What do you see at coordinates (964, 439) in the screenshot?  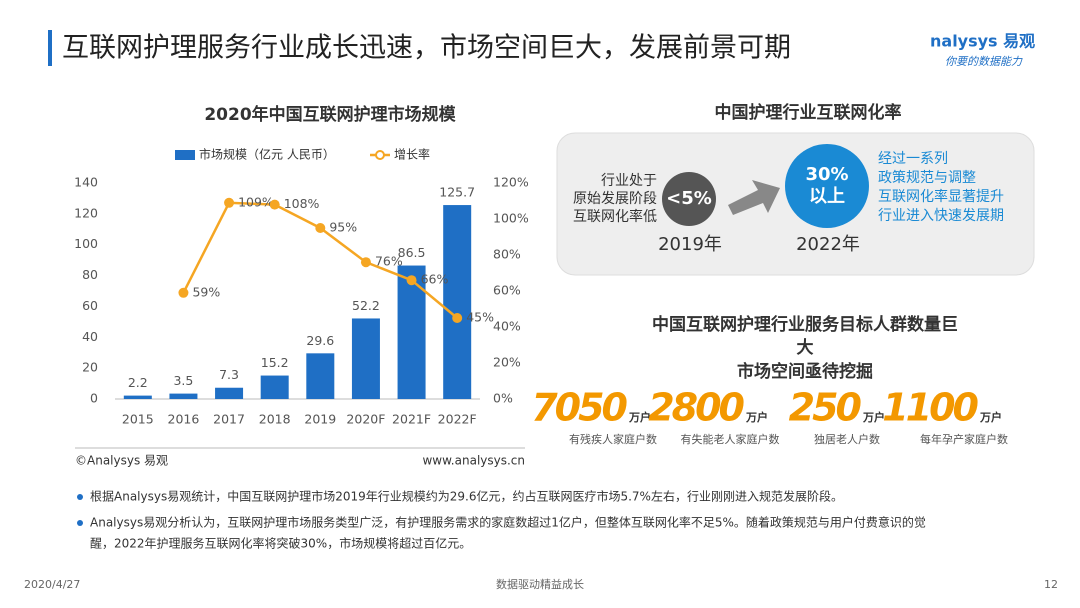 I see `stat-label: 每年孕产家庭户数` at bounding box center [964, 439].